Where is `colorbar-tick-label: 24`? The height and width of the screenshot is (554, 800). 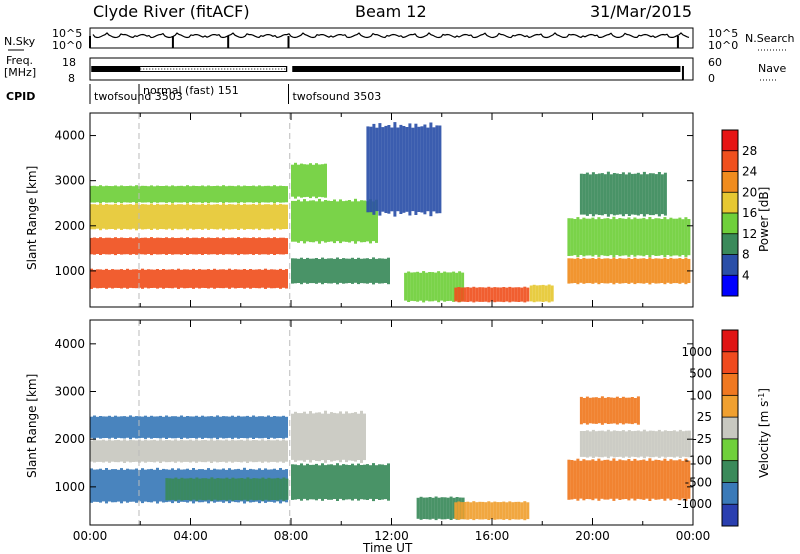 colorbar-tick-label: 24 is located at coordinates (749, 172).